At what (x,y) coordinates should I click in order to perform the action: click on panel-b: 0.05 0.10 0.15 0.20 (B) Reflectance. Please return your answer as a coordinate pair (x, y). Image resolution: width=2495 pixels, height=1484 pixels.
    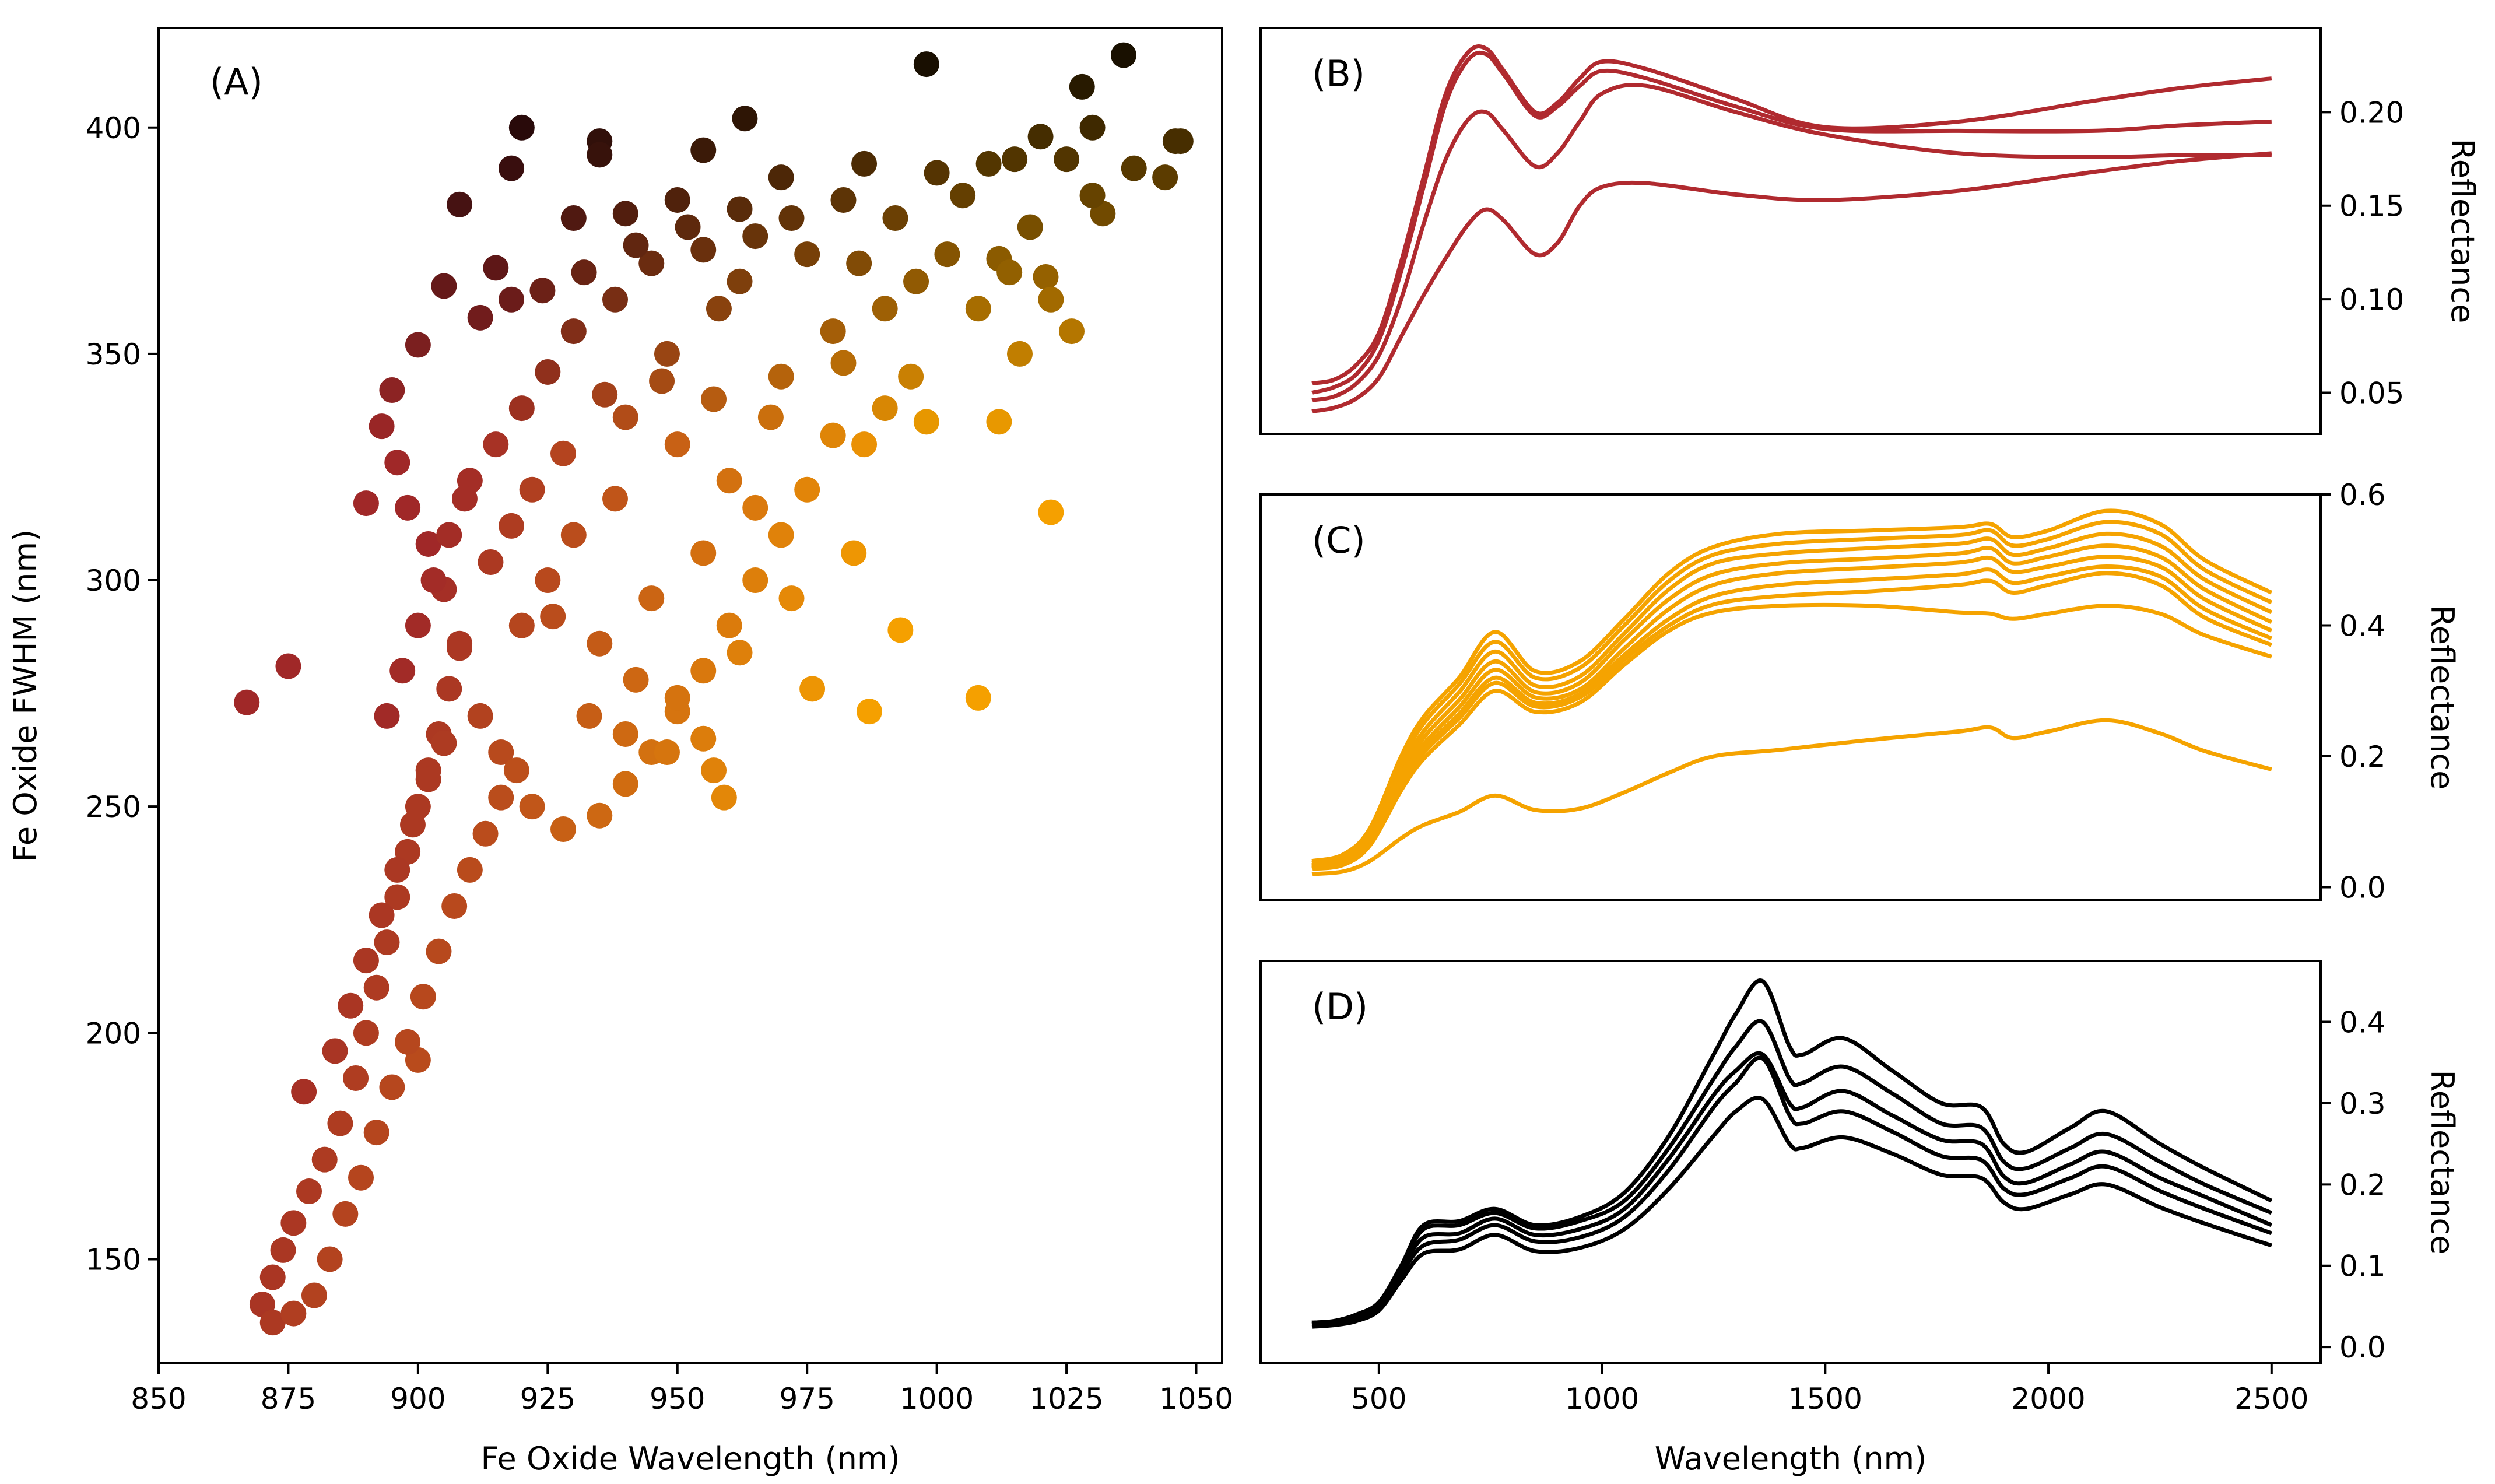
    Looking at the image, I should click on (1870, 231).